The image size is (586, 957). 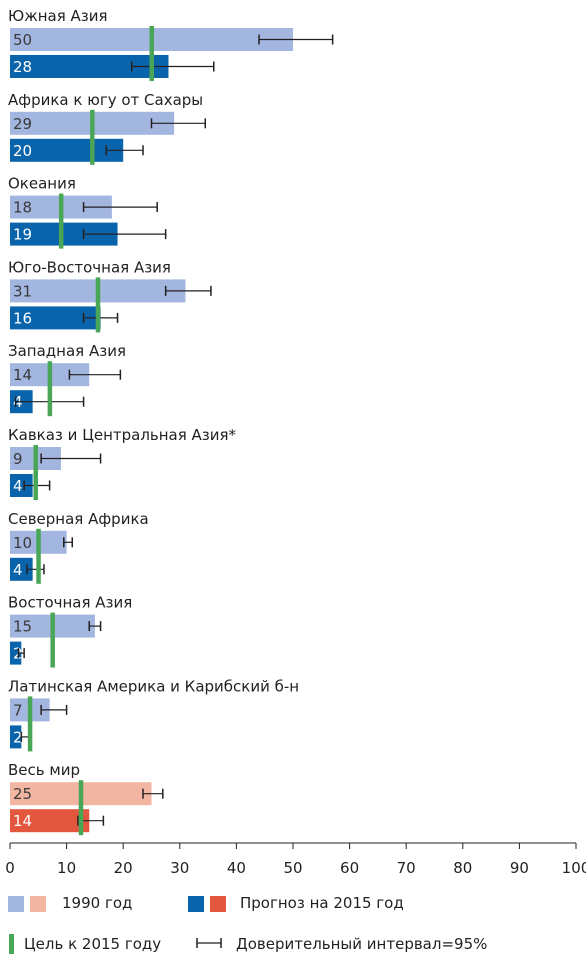 I want to click on legend-label-target: Цель к 2015 году, so click(x=93, y=944).